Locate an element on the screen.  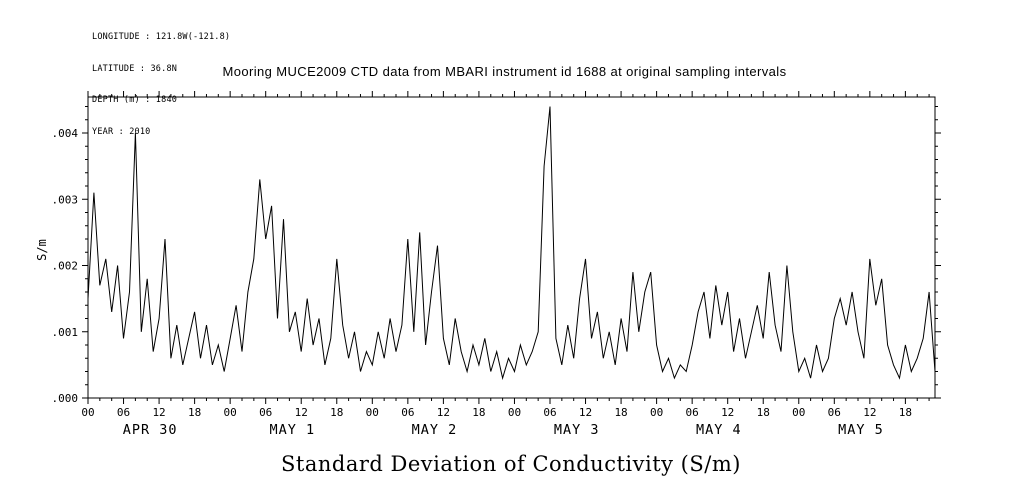
svg-text: .001 is located at coordinates (65, 332).